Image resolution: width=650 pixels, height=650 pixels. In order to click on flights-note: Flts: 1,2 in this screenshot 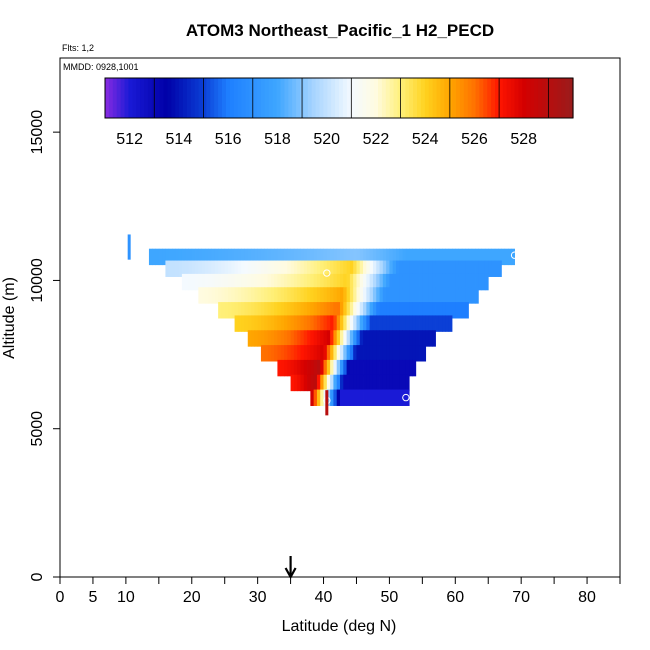, I will do `click(78, 48)`.